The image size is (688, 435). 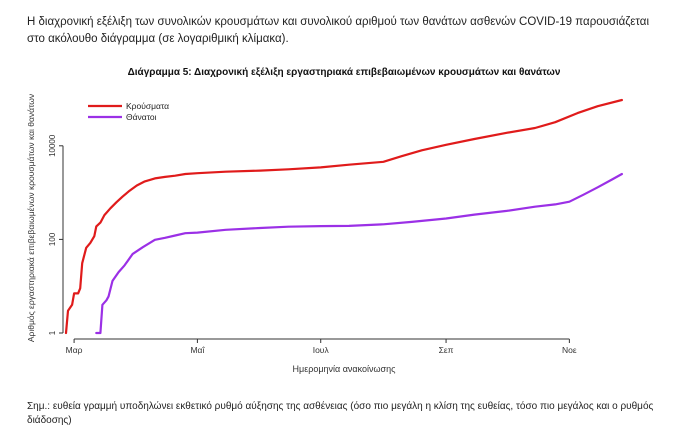 What do you see at coordinates (141, 117) in the screenshot?
I see `legend-label-2: Θάνατοι` at bounding box center [141, 117].